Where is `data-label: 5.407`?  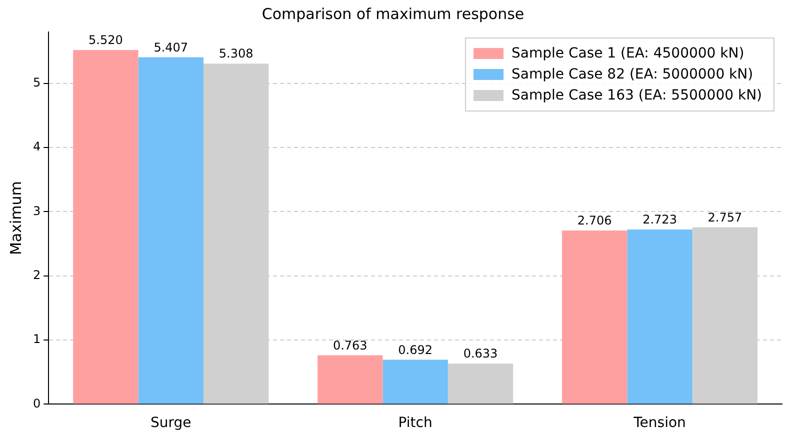
data-label: 5.407 is located at coordinates (171, 47).